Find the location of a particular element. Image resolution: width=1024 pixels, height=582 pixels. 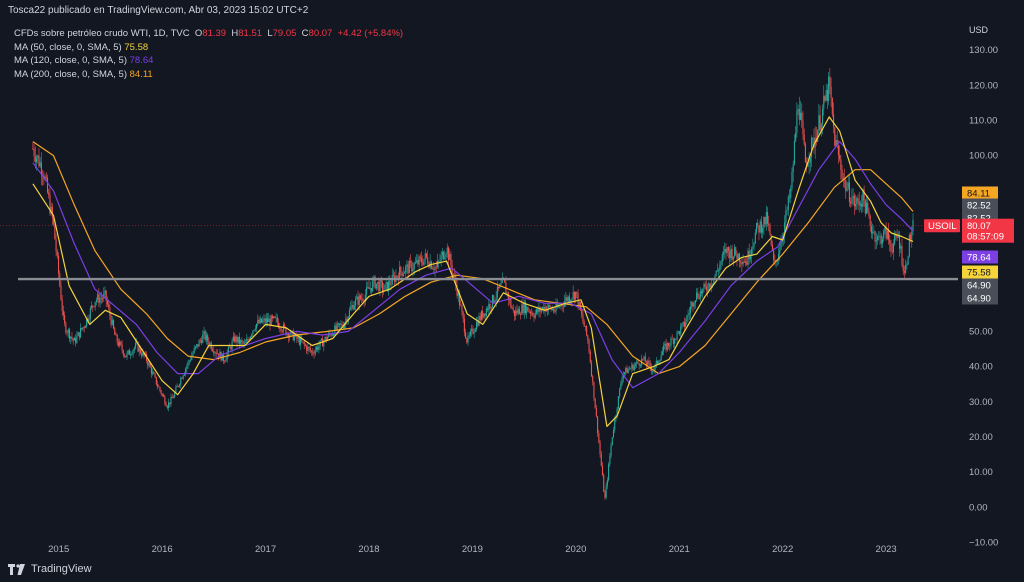

x-tick-label: 2018 is located at coordinates (368, 549).